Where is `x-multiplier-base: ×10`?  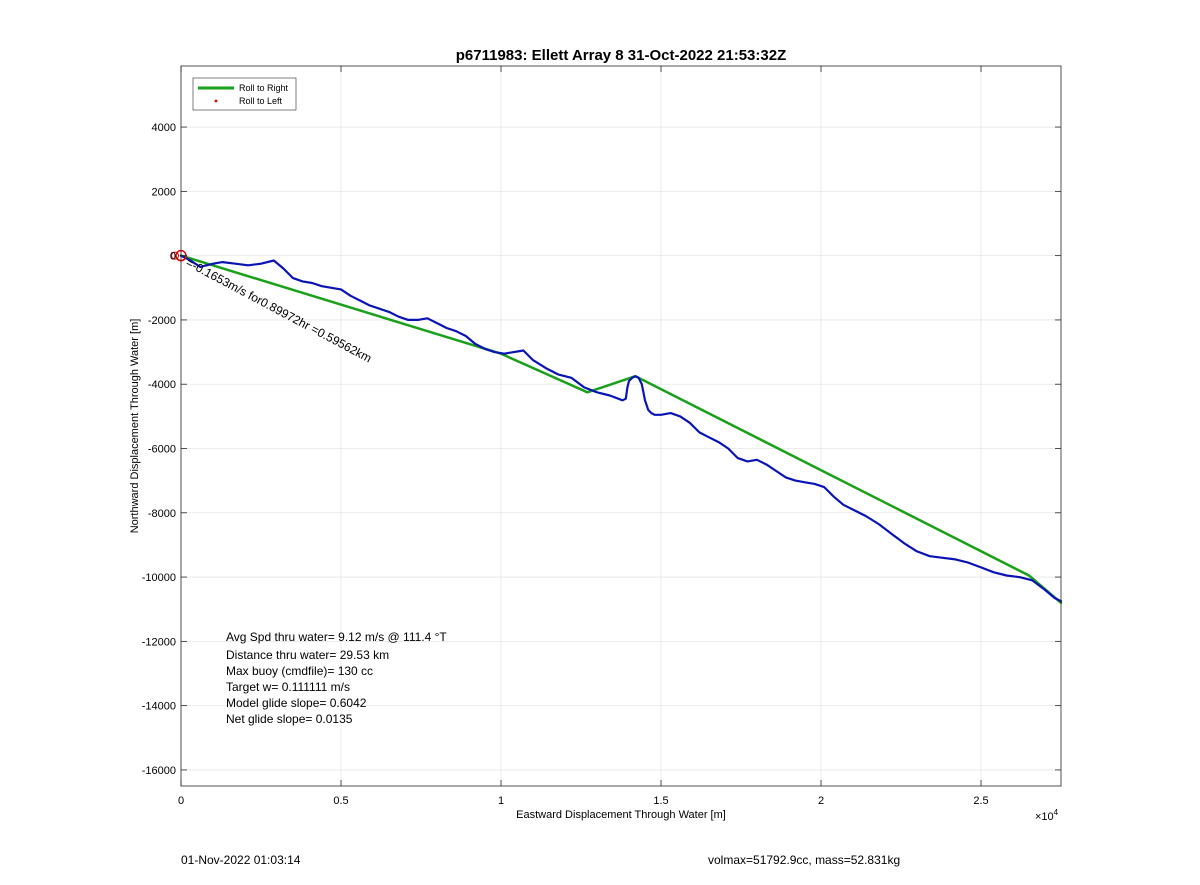
x-multiplier-base: ×10 is located at coordinates (1044, 817).